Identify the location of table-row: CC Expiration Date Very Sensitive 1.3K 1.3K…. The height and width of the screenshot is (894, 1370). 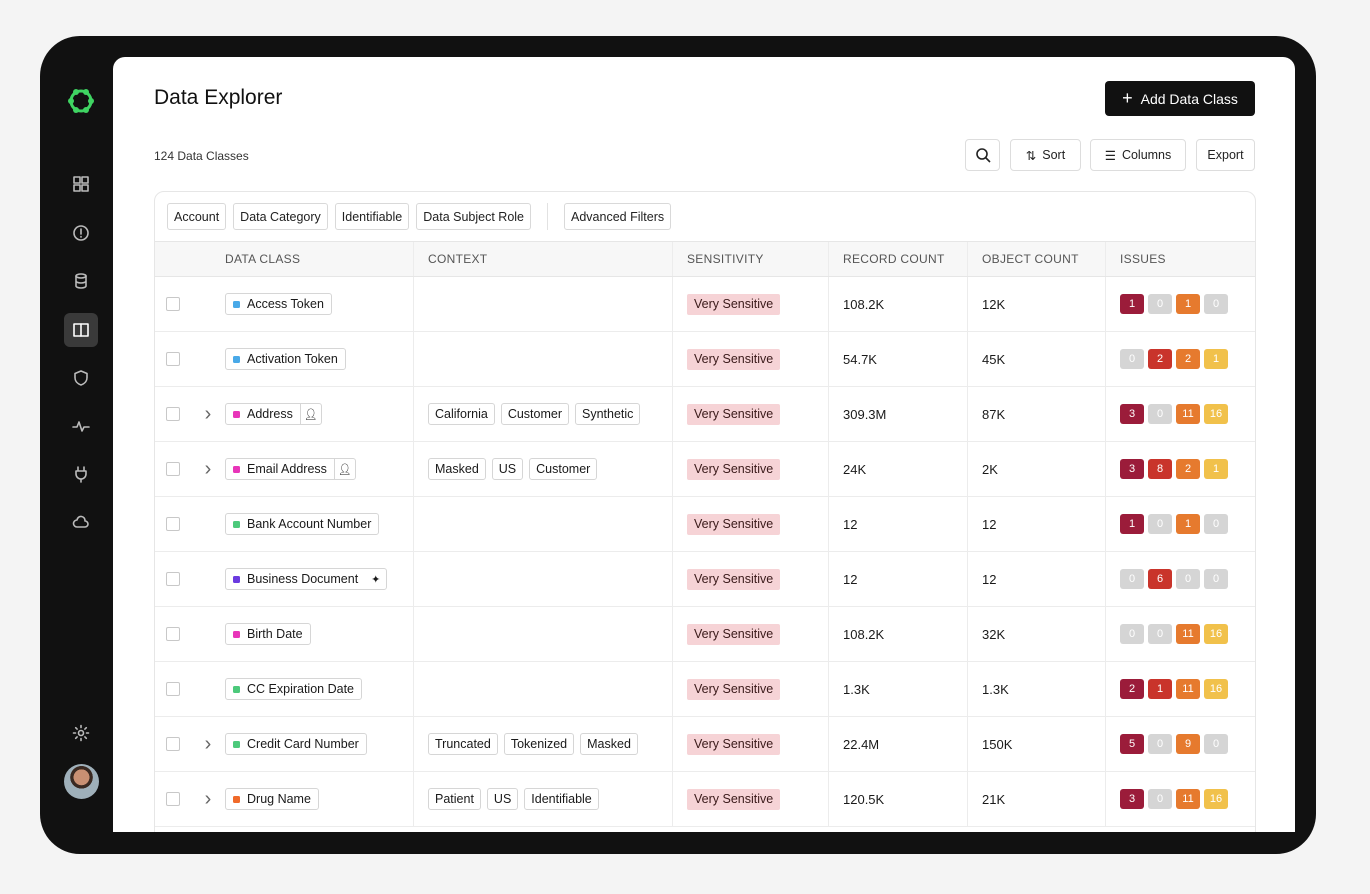
(705, 689).